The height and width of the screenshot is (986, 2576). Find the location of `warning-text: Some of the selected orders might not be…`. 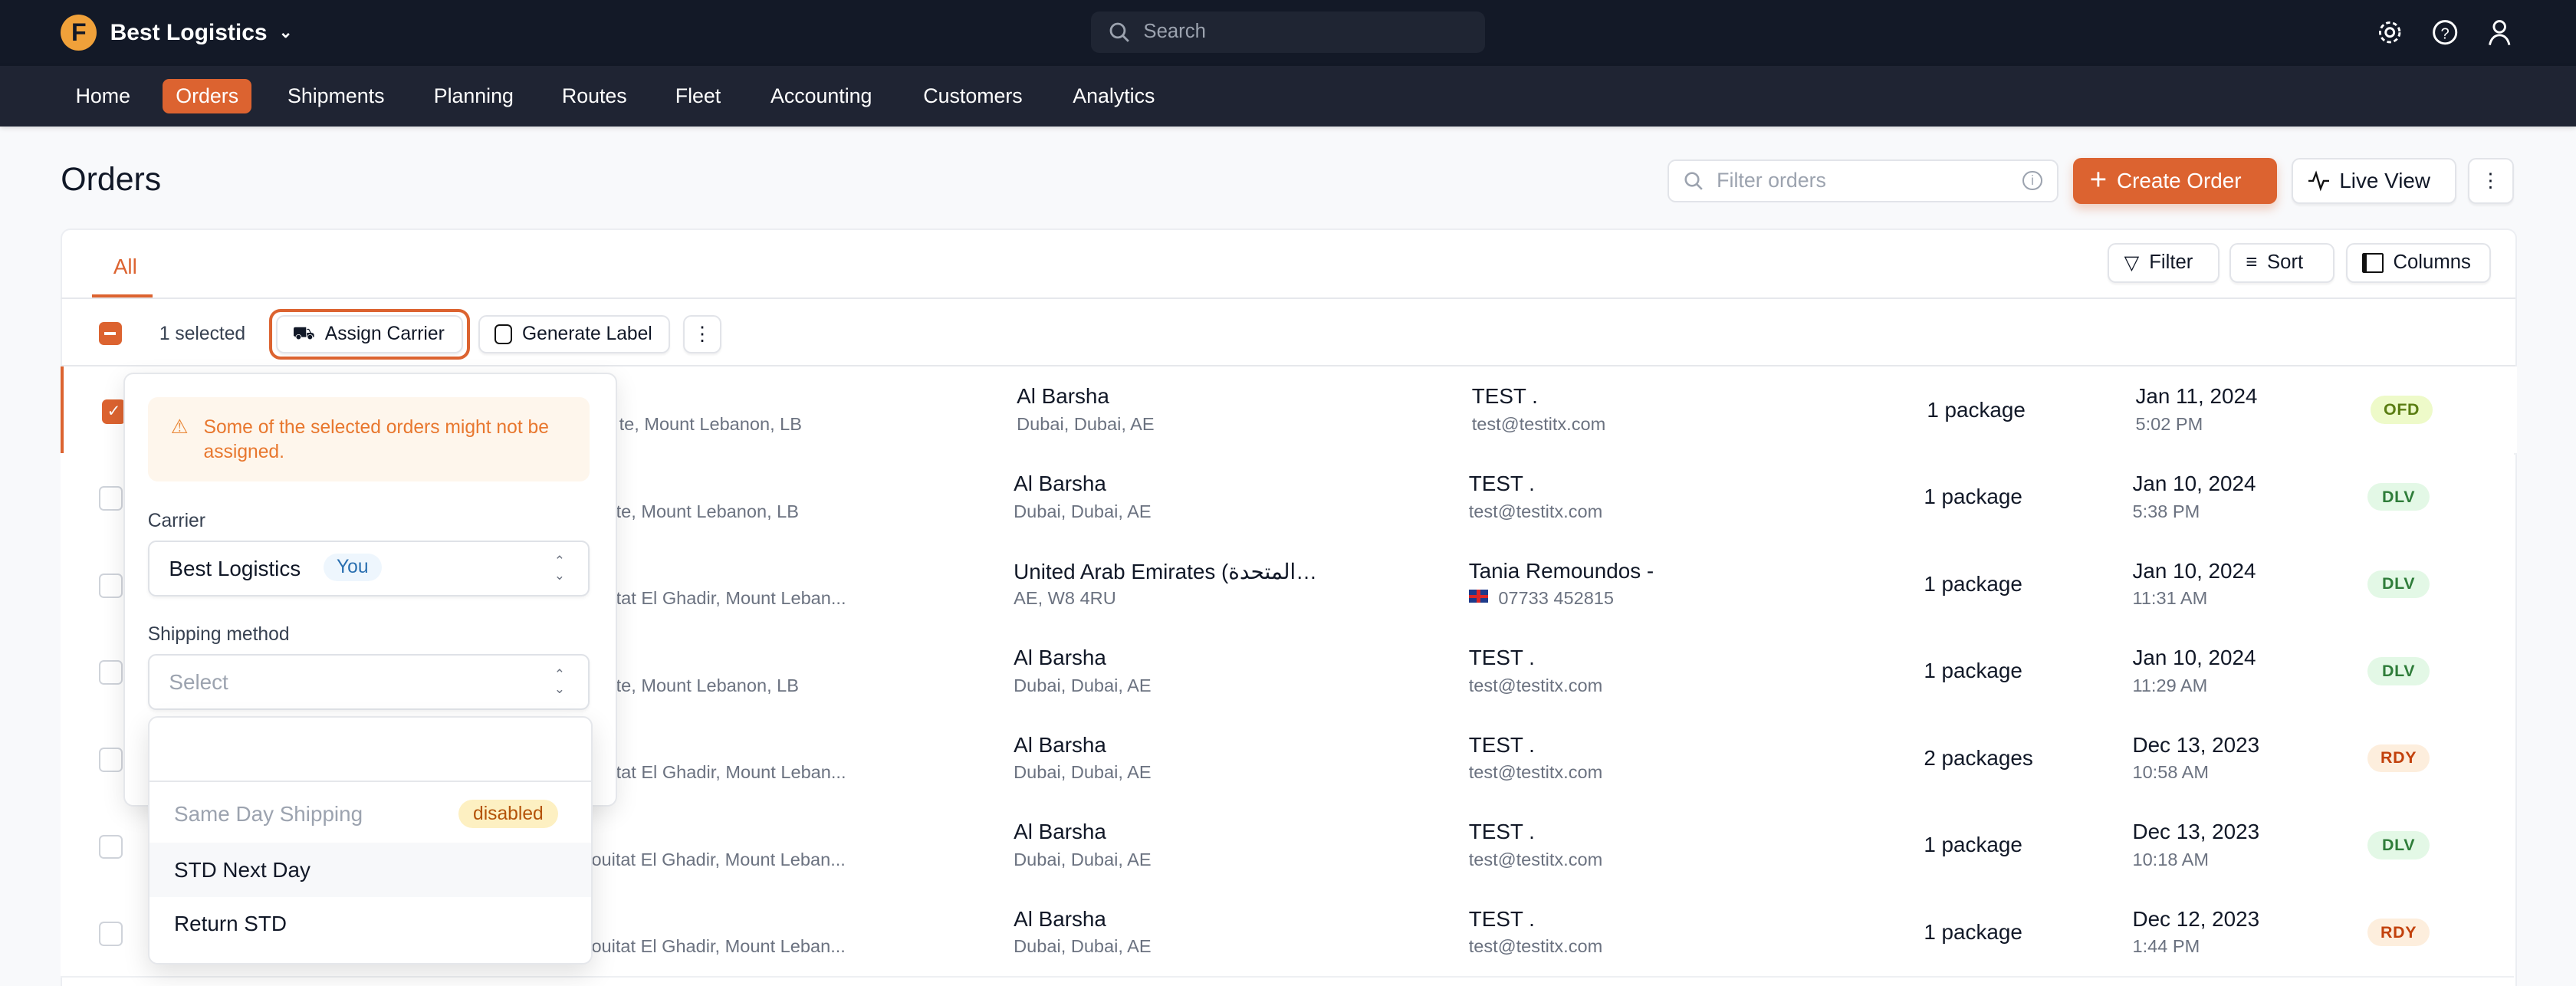

warning-text: Some of the selected orders might not be… is located at coordinates (376, 440).